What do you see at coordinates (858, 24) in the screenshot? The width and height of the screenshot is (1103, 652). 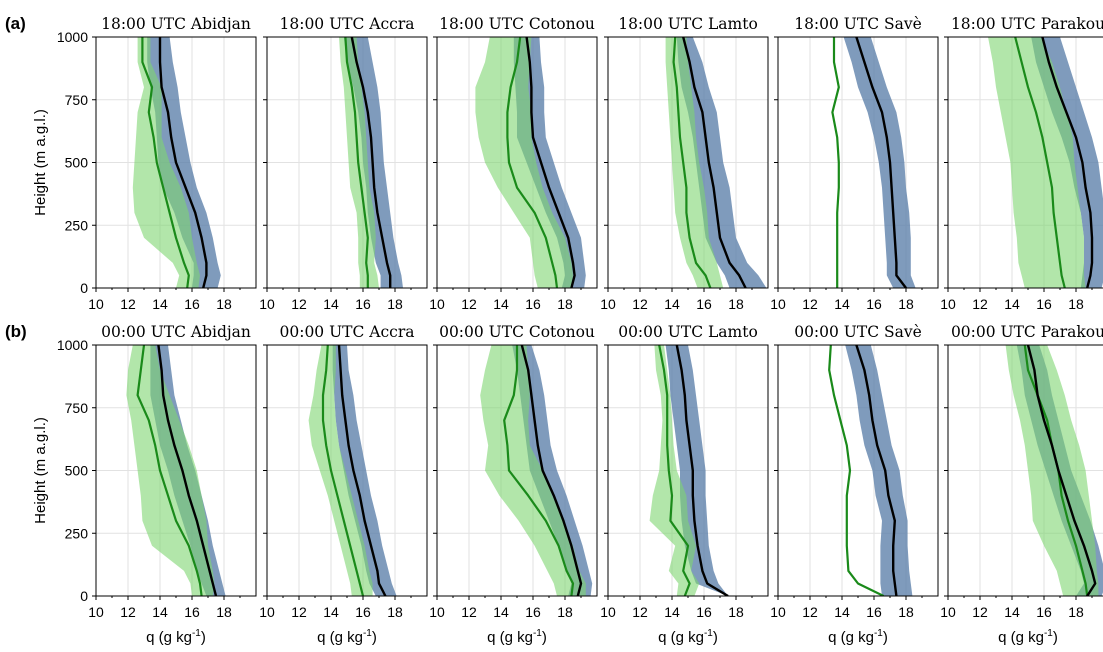 I see `panel-title: 18:00 UTC Savè` at bounding box center [858, 24].